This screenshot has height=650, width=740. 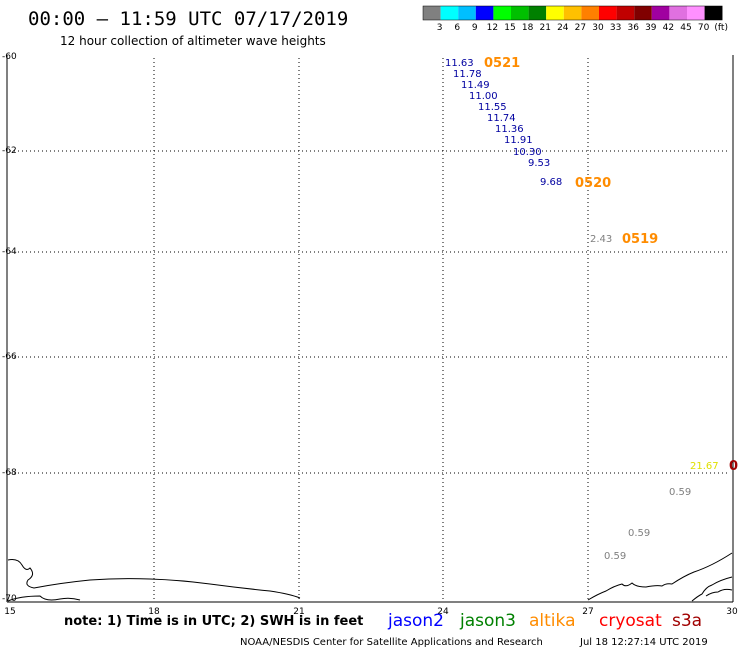 What do you see at coordinates (668, 28) in the screenshot?
I see `scale-label: 42` at bounding box center [668, 28].